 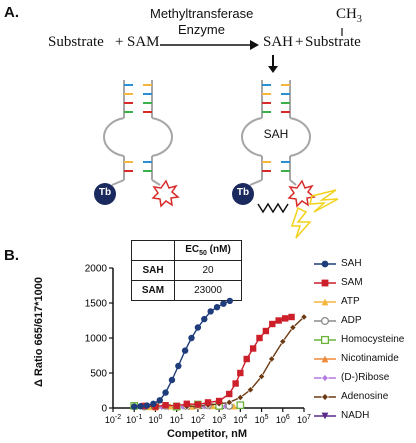 What do you see at coordinates (207, 434) in the screenshot?
I see `x-axis-title: Competitor, nM` at bounding box center [207, 434].